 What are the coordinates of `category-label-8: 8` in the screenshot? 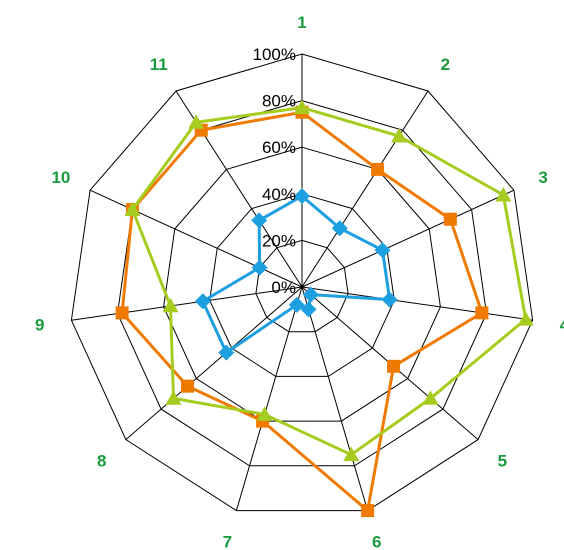 It's located at (101, 461).